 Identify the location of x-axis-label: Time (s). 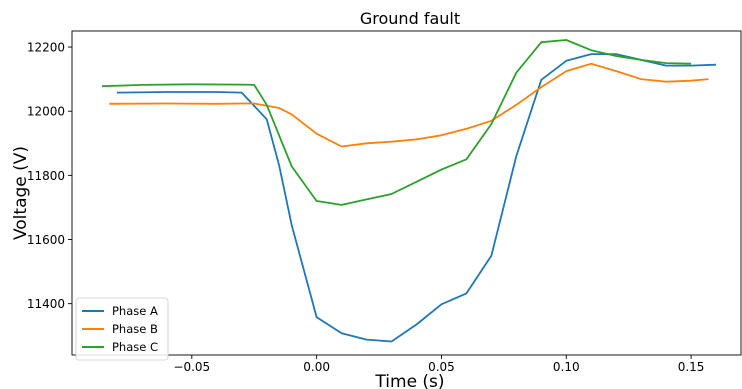
(409, 380).